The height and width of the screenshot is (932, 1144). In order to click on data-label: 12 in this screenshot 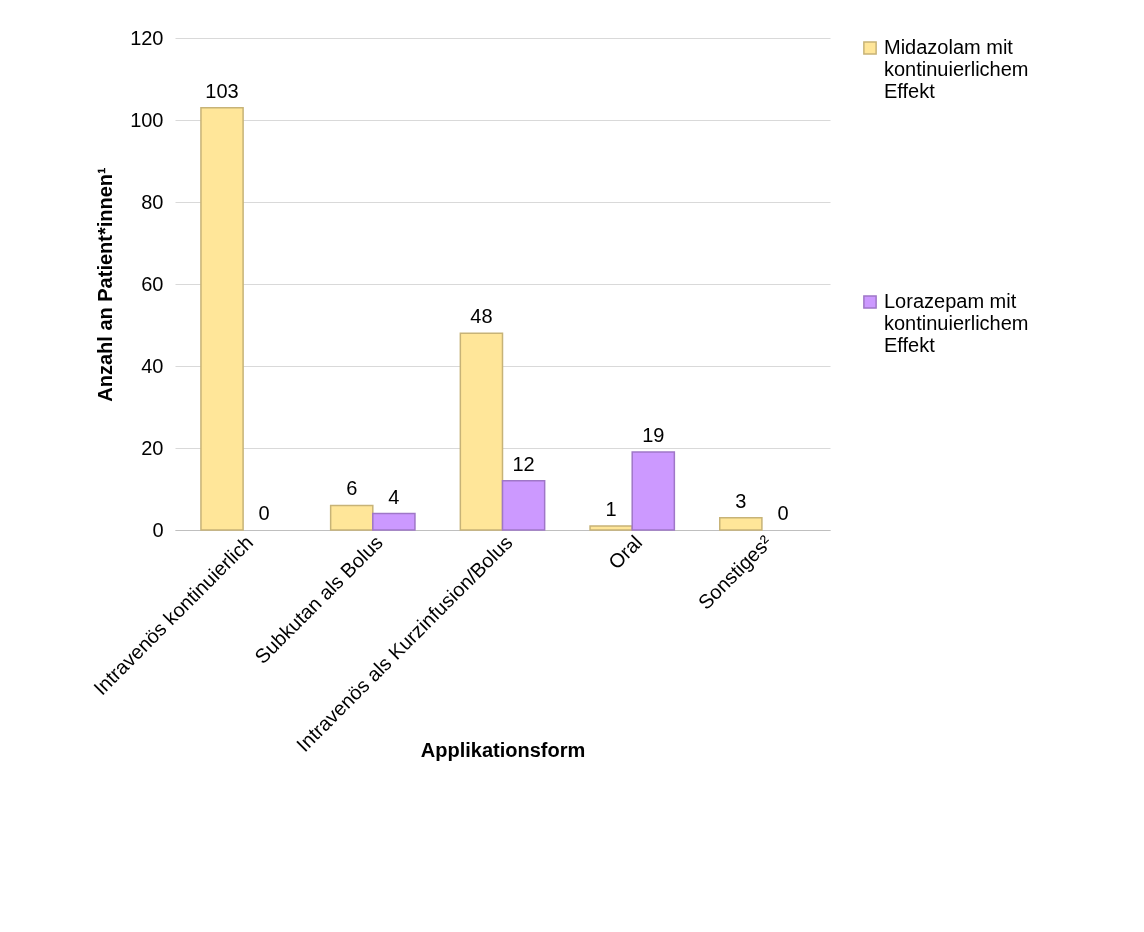, I will do `click(523, 463)`.